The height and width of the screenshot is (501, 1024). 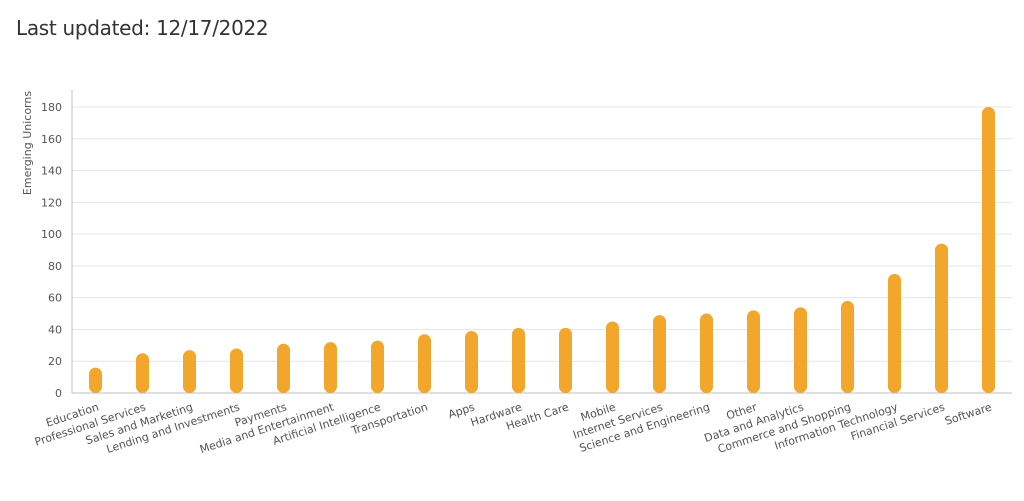 I want to click on y-tick-label: 20, so click(x=55, y=361).